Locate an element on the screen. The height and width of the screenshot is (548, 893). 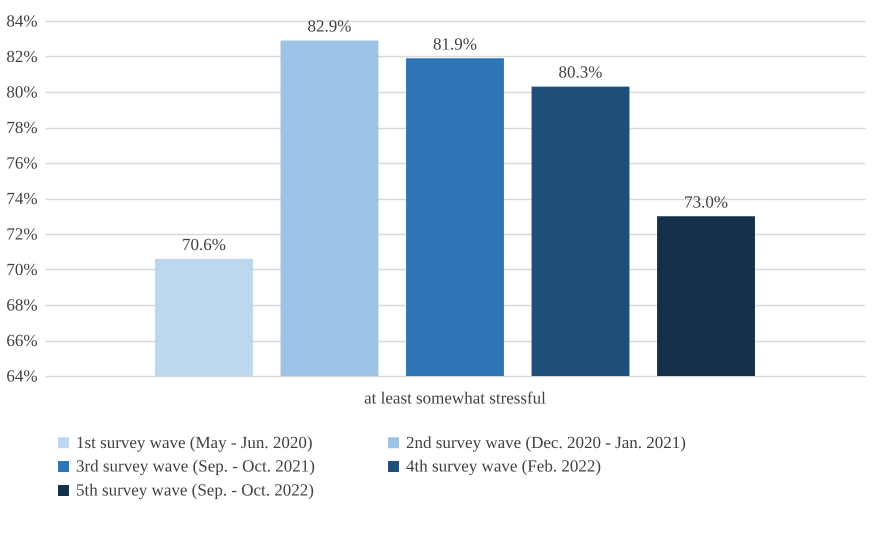
y-tick-label: 66% is located at coordinates (22, 340).